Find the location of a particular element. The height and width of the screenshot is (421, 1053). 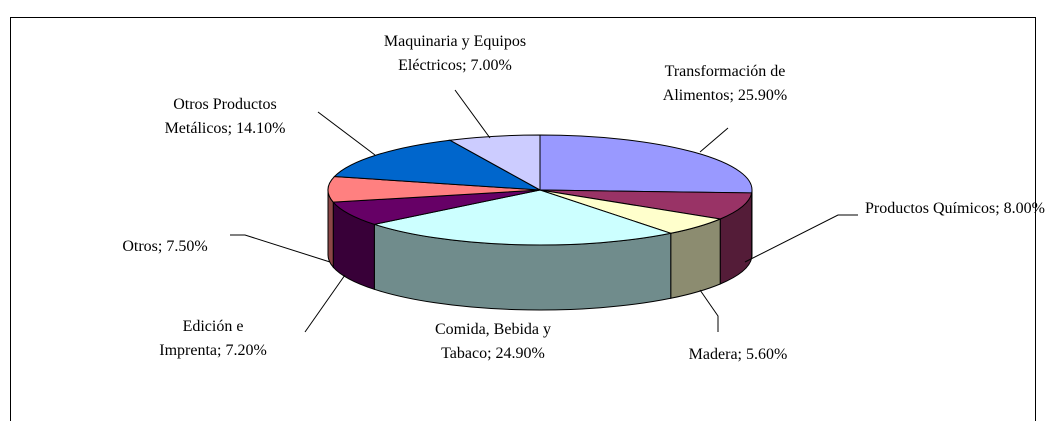

data-label: Otros Productos Metálicos; 14.10% is located at coordinates (225, 117).